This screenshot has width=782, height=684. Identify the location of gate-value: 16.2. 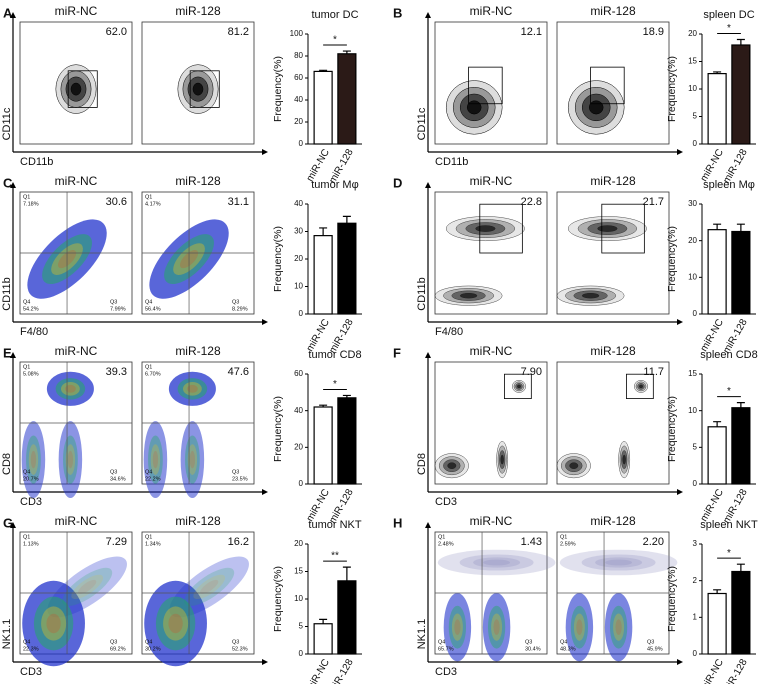
(238, 542).